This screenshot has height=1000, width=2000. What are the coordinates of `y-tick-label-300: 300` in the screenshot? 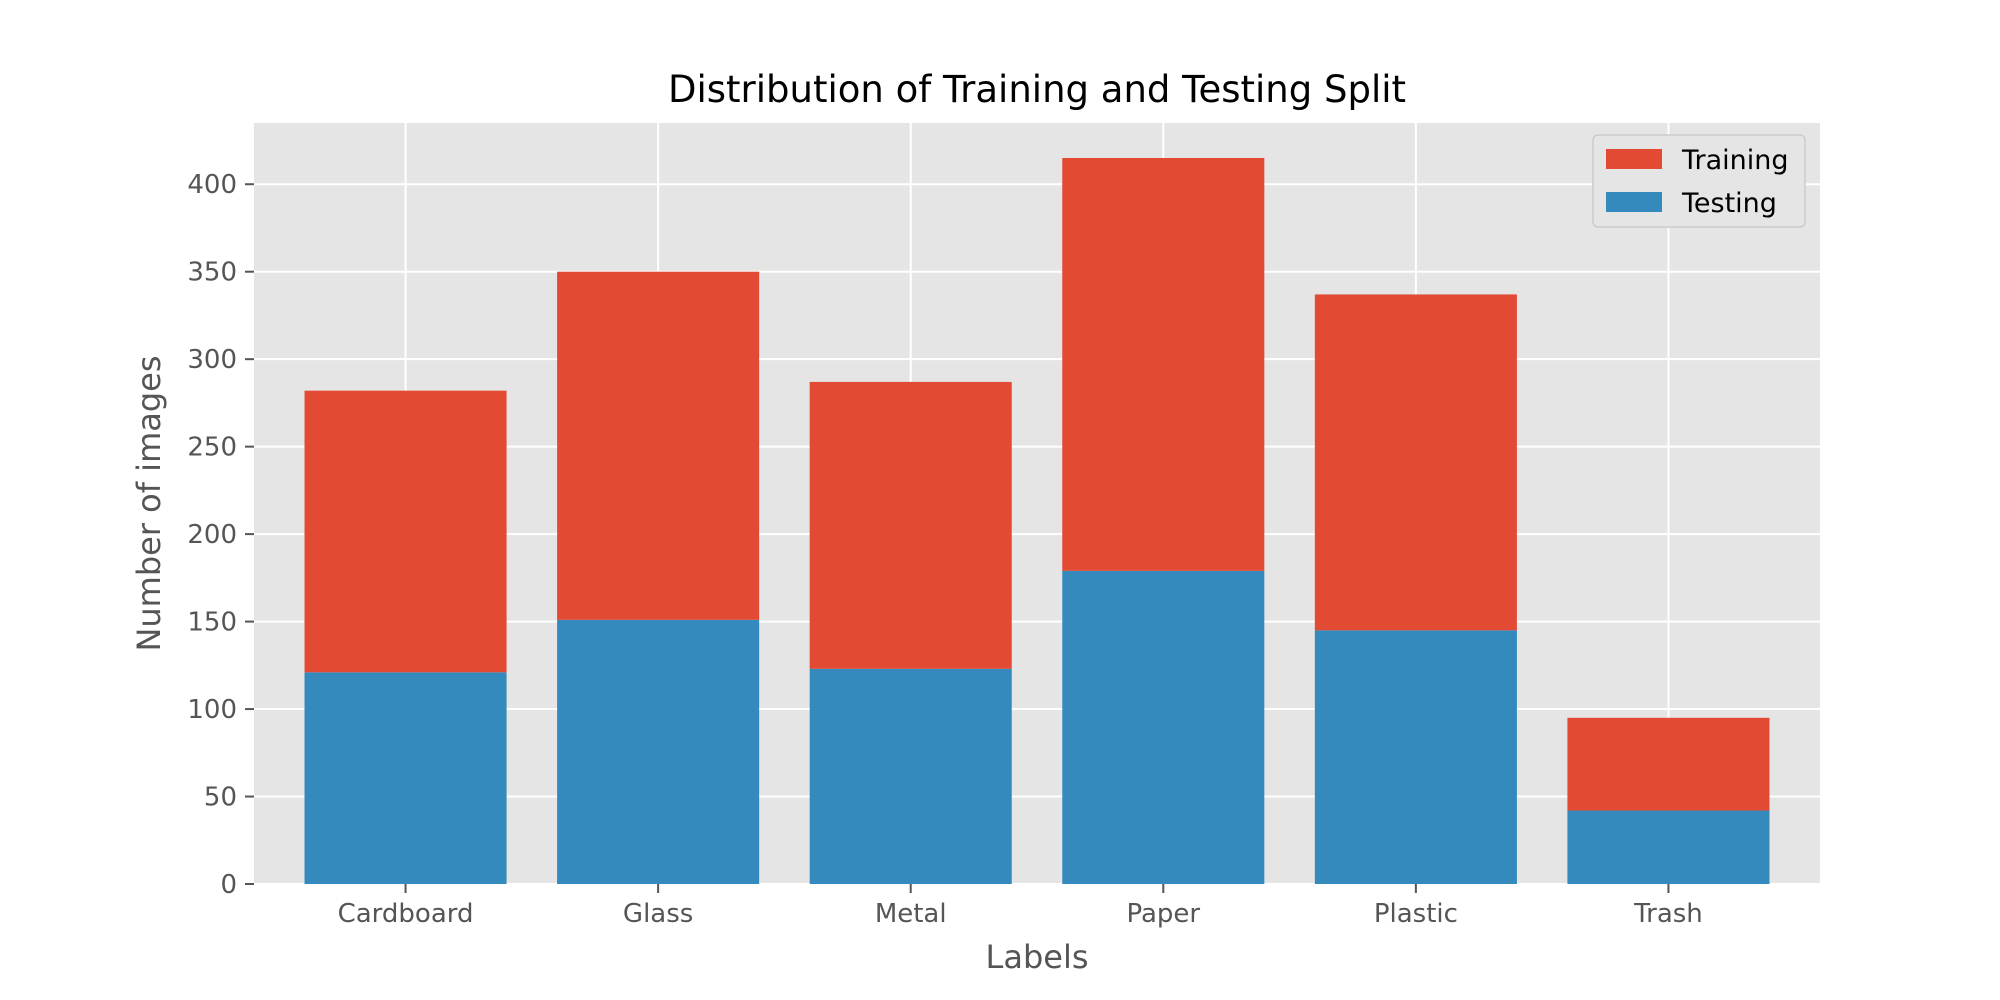 It's located at (212, 360).